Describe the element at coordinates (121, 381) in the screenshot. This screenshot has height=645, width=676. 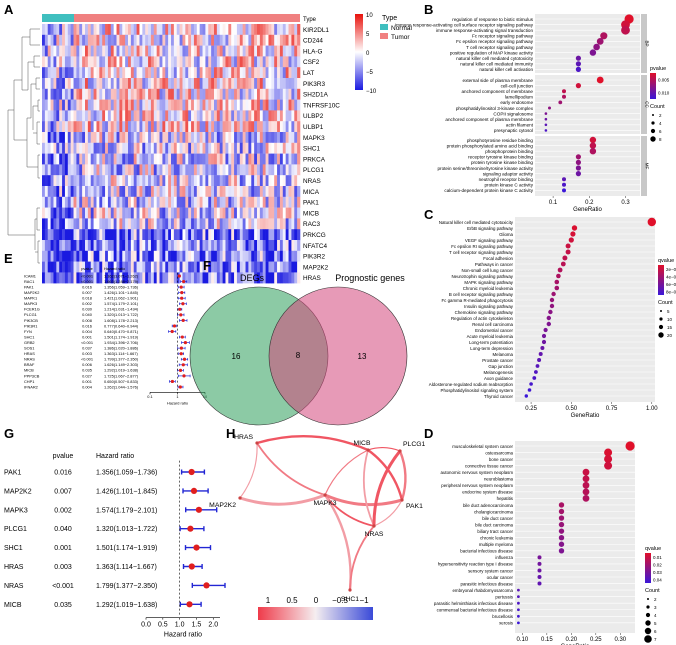
I see `hazard-ratio-text: 0.650(0.507−0.833)` at that location.